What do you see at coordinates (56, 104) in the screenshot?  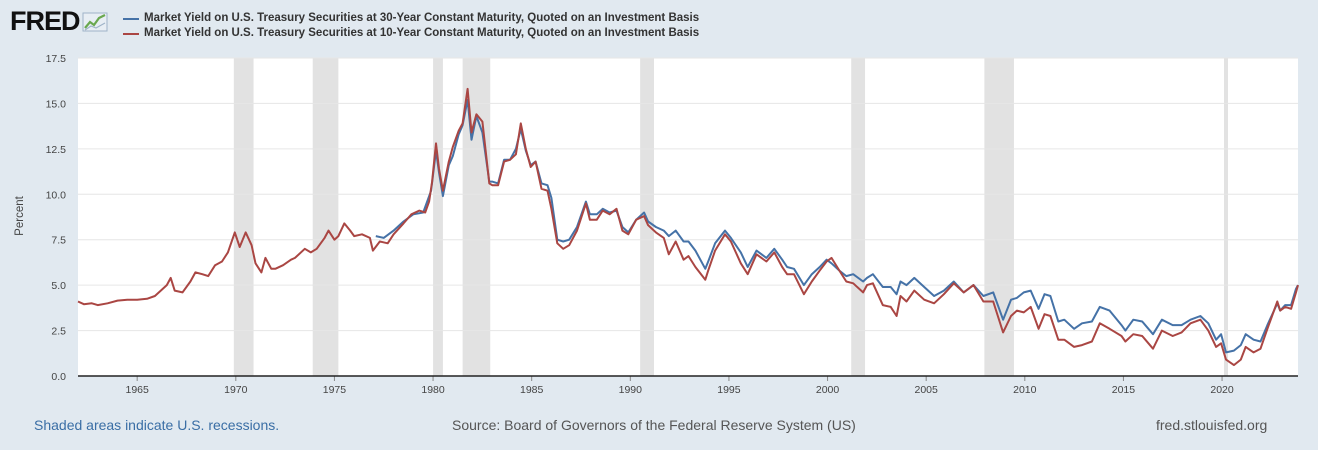 I see `y-tick-label: 15.0` at bounding box center [56, 104].